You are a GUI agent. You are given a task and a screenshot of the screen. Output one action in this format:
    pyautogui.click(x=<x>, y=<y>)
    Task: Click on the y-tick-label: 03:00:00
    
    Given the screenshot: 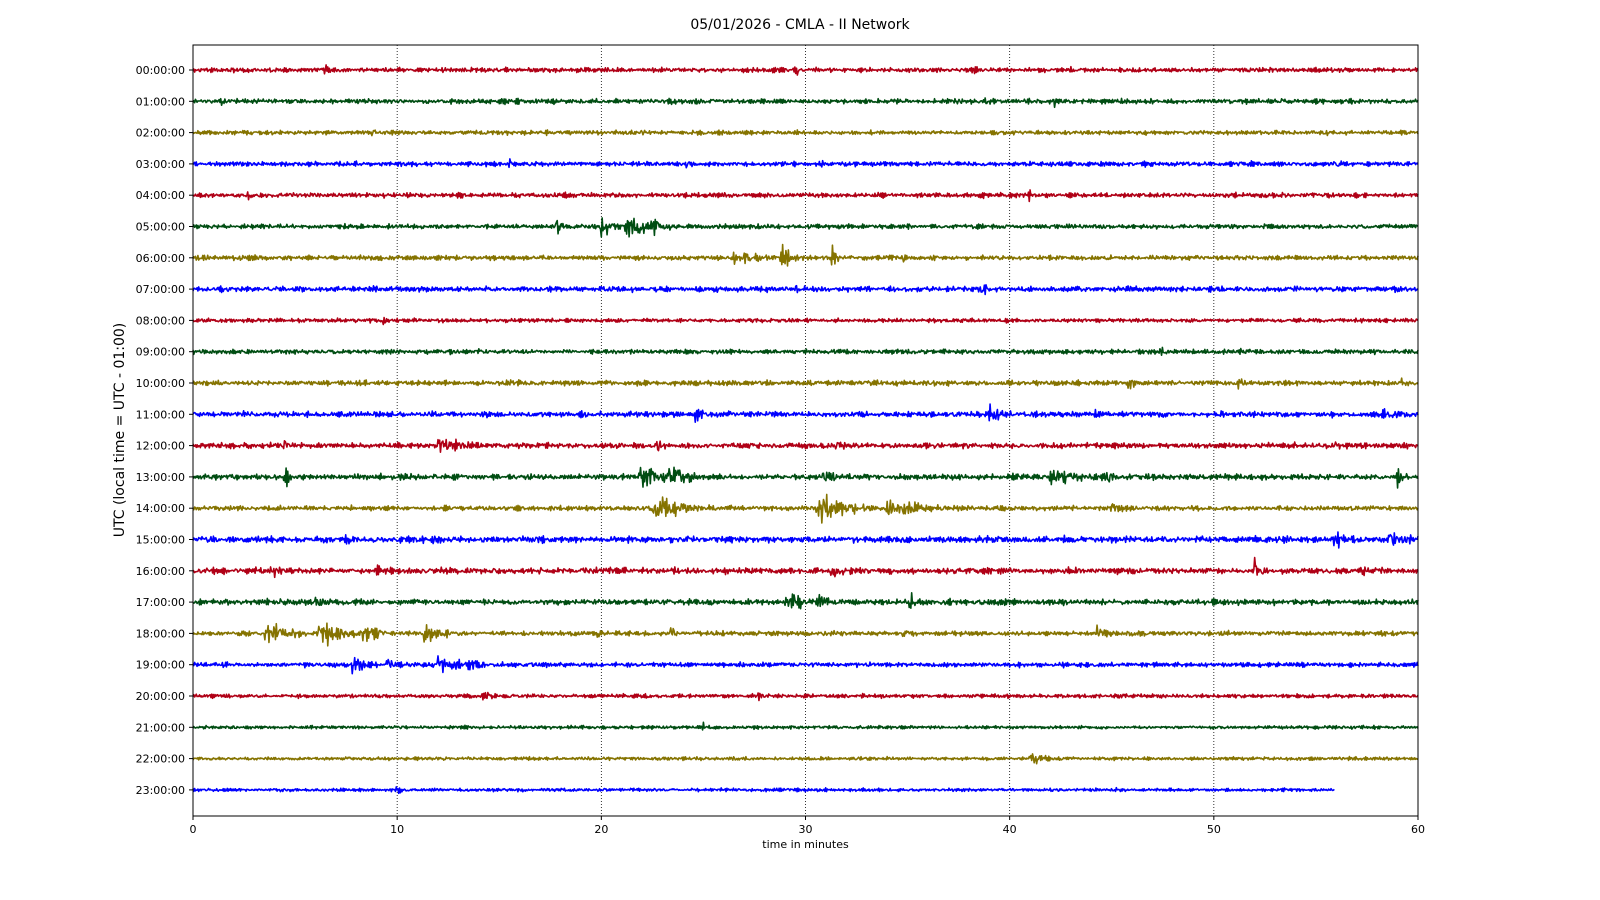 What is the action you would take?
    pyautogui.click(x=160, y=164)
    